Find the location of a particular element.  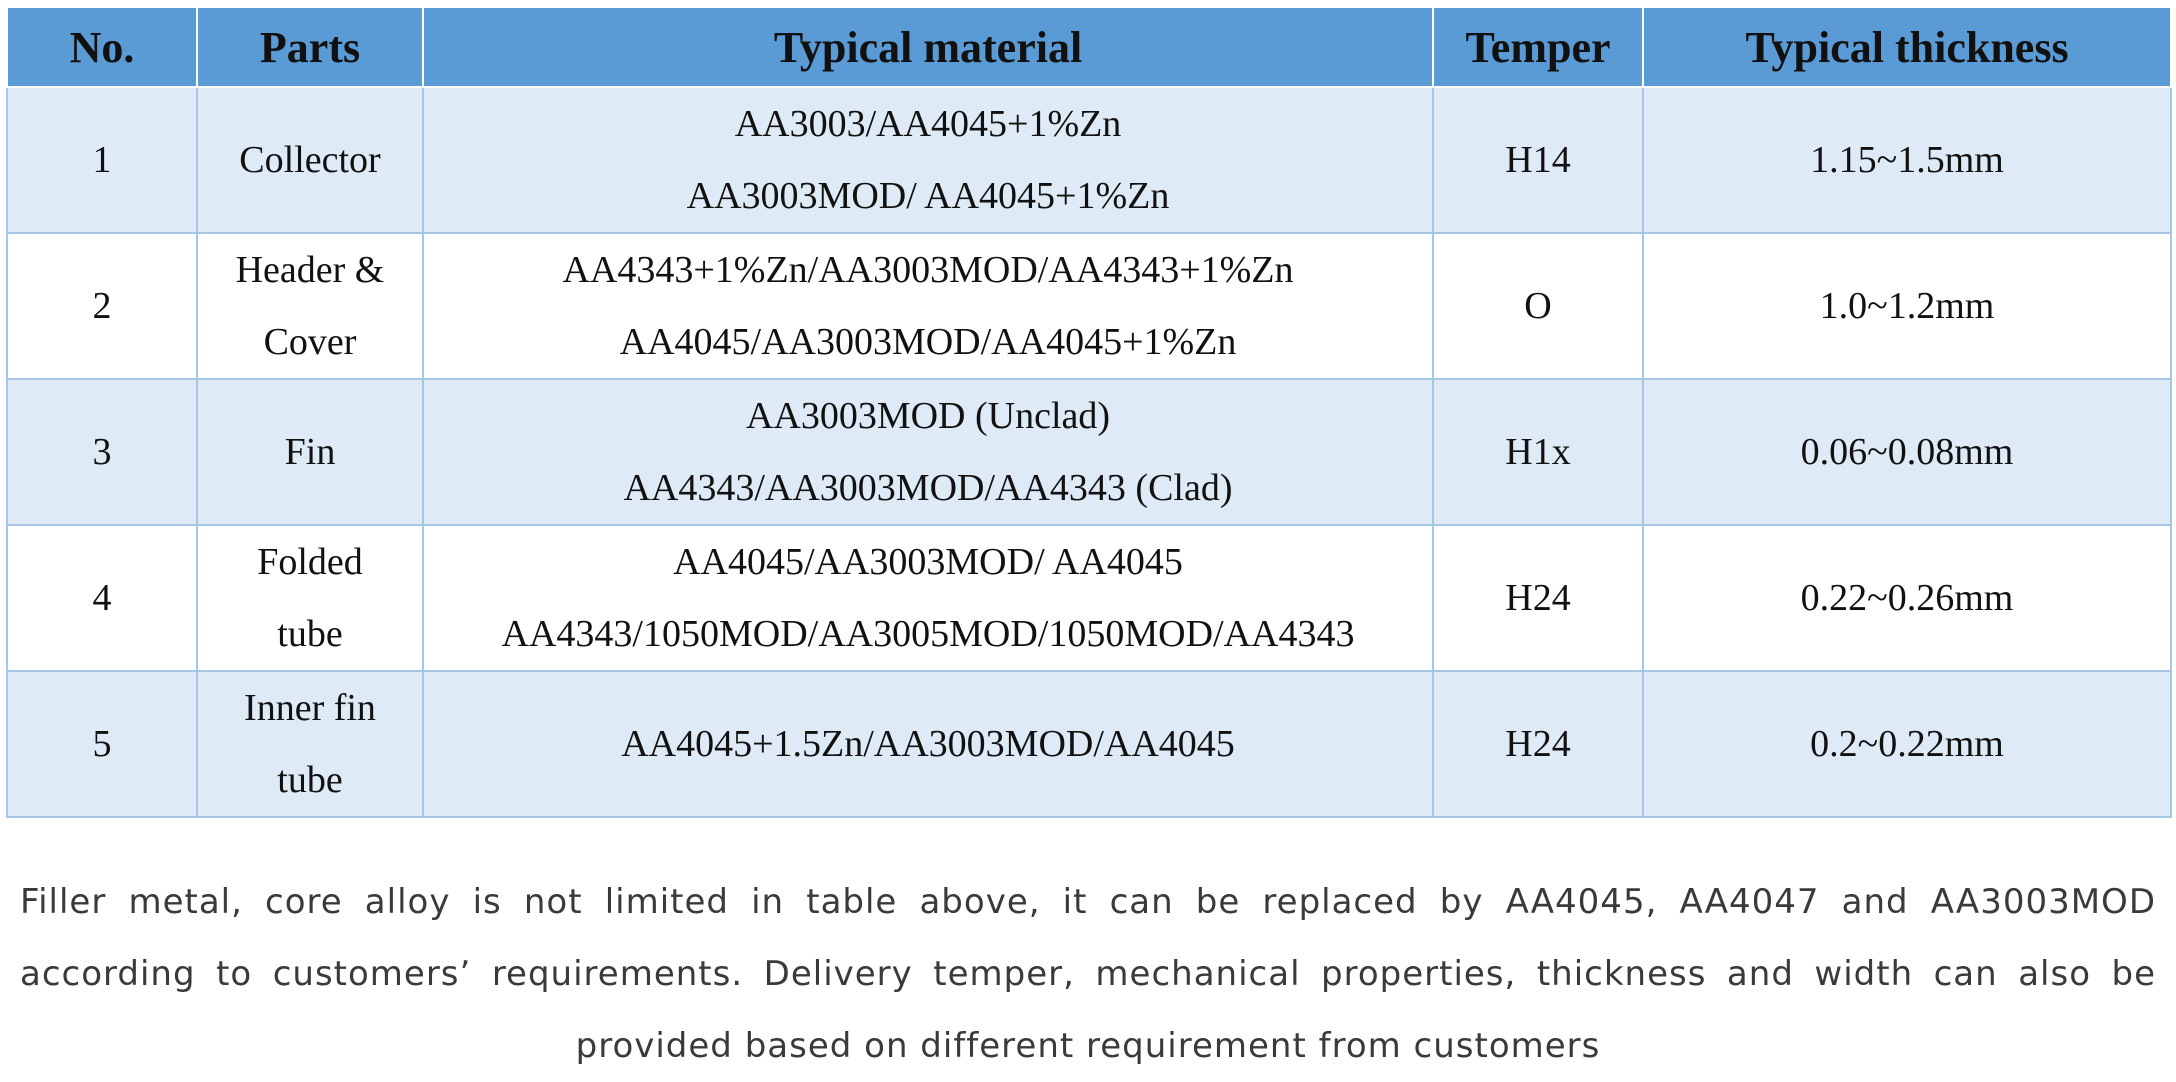

material-line: AA4343/1050MOD/AA3005MOD/1050MOD/AA4343 is located at coordinates (928, 634).